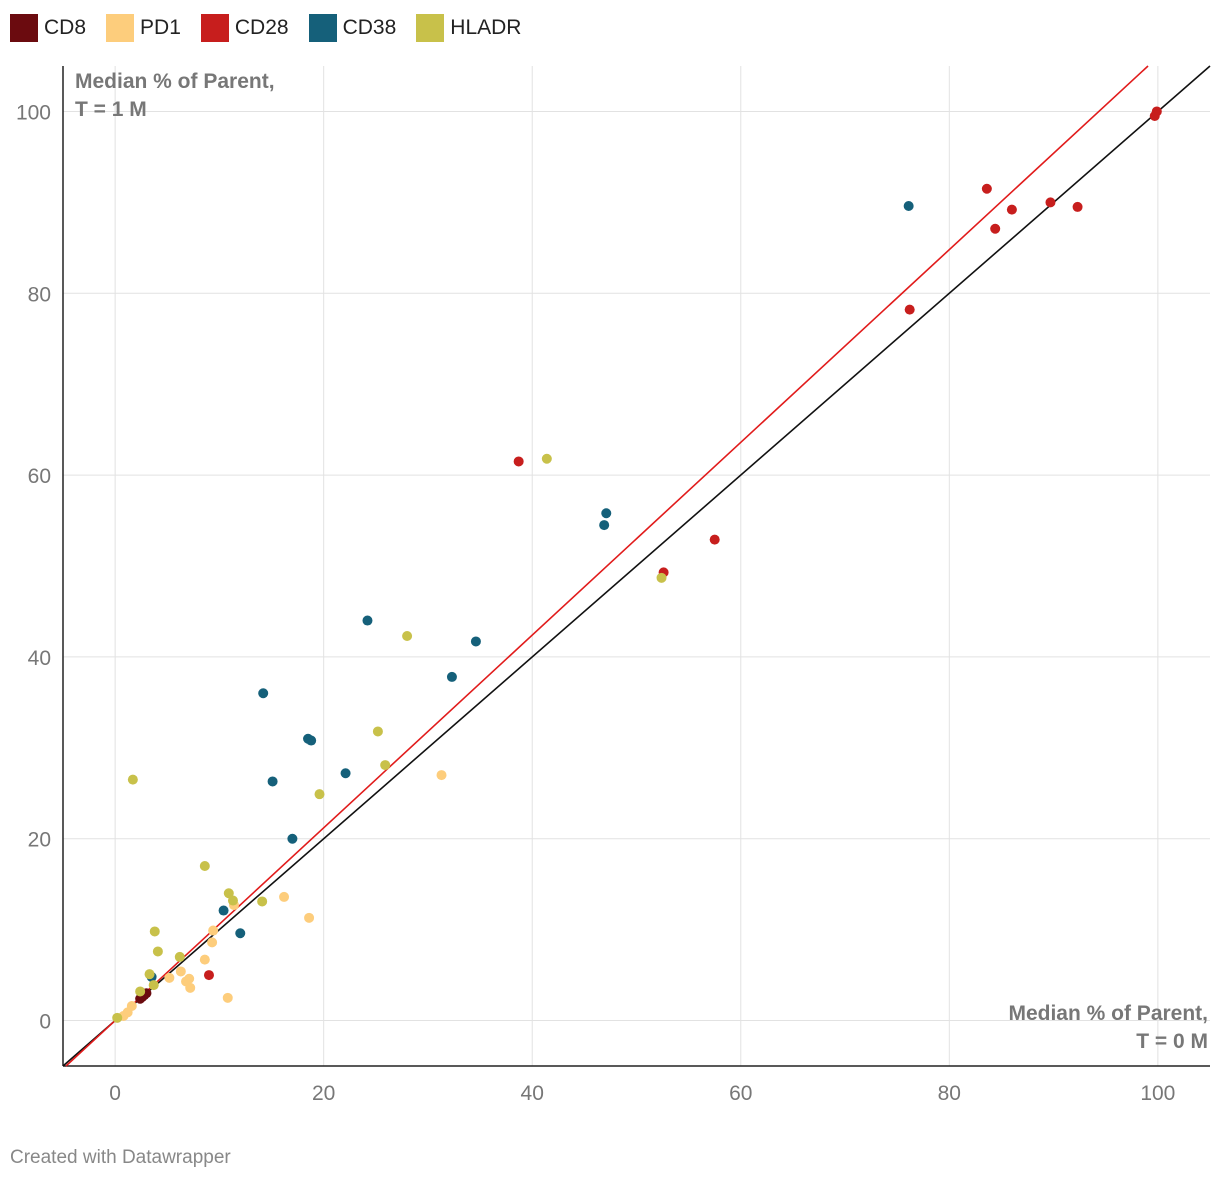 This screenshot has width=1220, height=1182. What do you see at coordinates (949, 1093) in the screenshot?
I see `x-tick-label-80: 80` at bounding box center [949, 1093].